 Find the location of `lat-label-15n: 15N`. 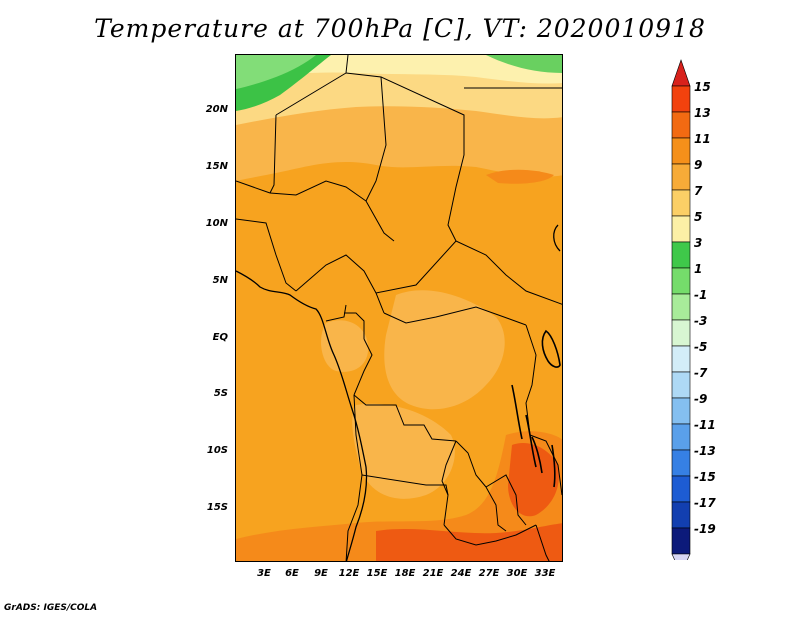

lat-label-15n: 15N is located at coordinates (216, 166).